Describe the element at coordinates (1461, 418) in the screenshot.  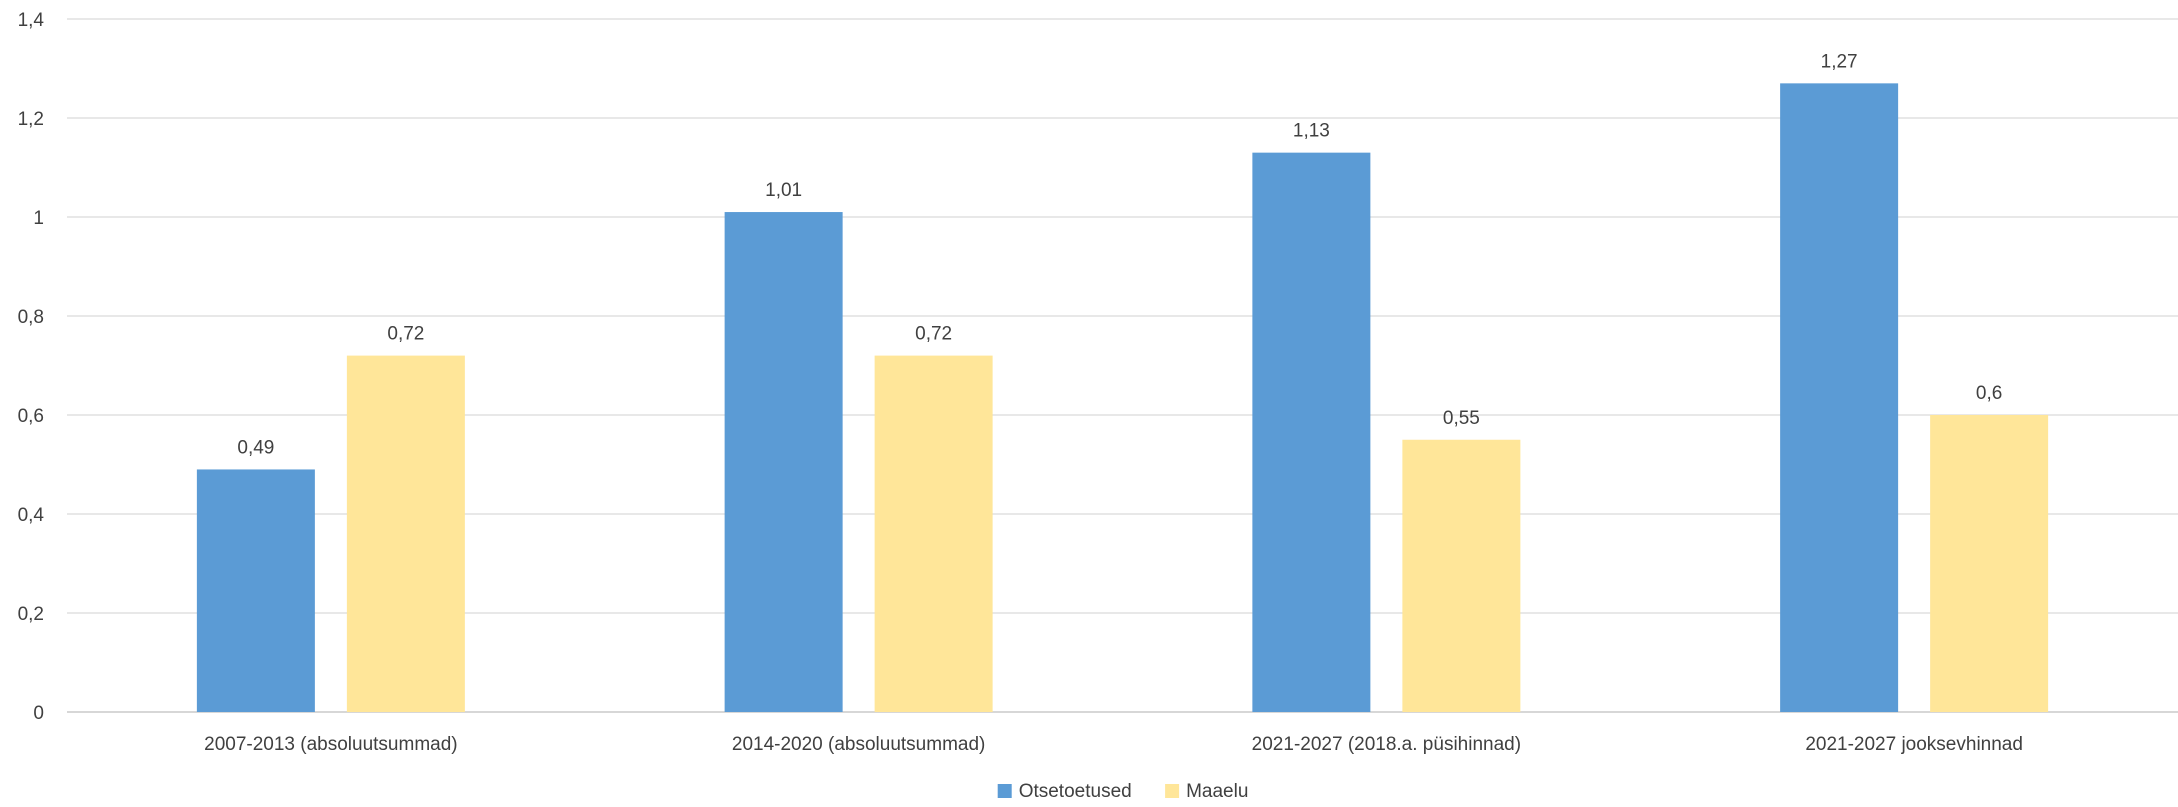
I see `data-label: 0,55` at that location.